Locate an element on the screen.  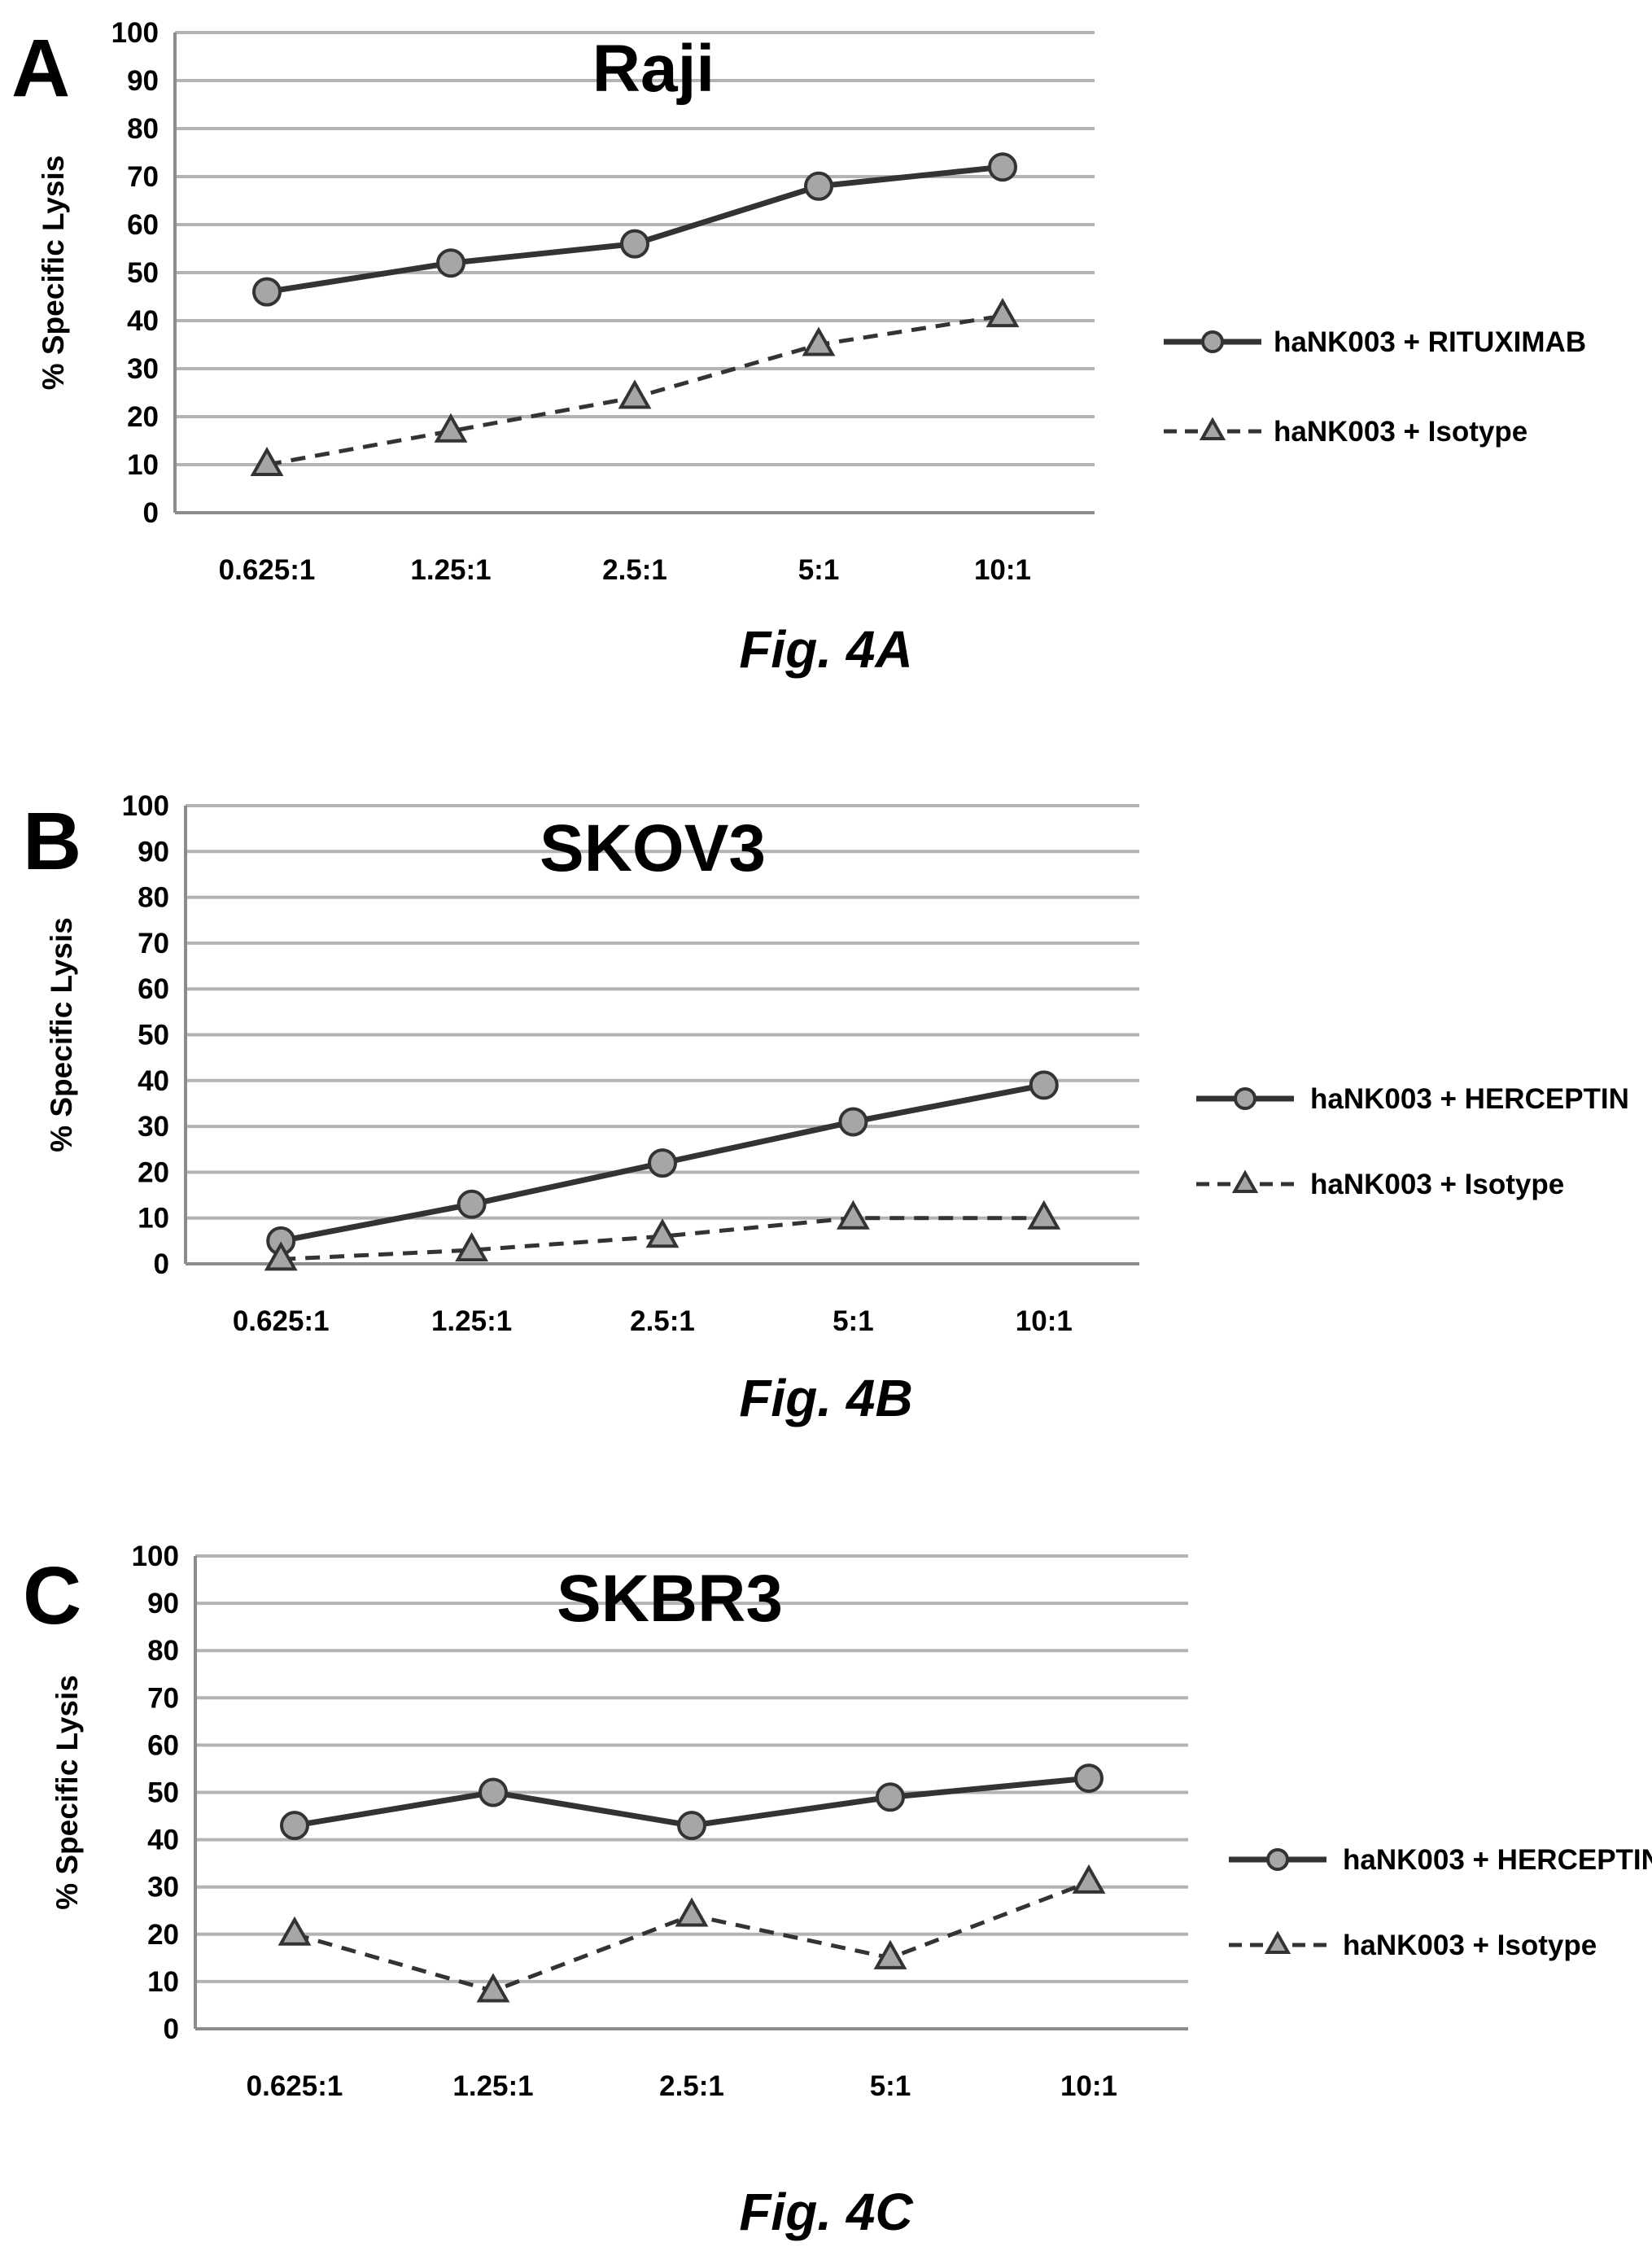
panel-letter: A is located at coordinates (40, 69).